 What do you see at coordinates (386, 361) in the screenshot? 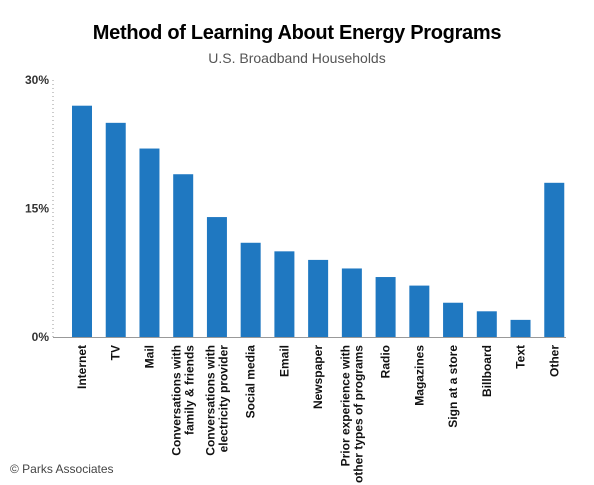
I see `x-category-label: Radio` at bounding box center [386, 361].